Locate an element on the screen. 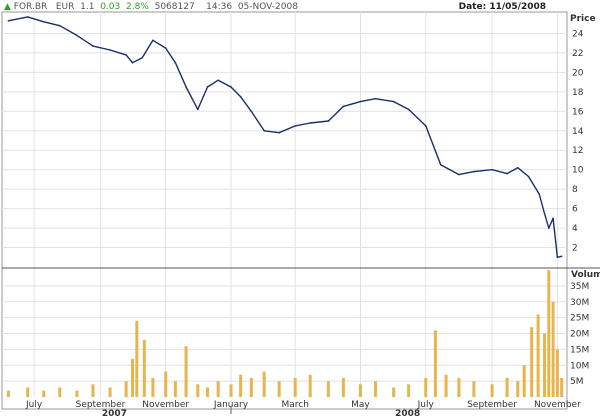 Image resolution: width=600 pixels, height=420 pixels. symbol: FOR.BR is located at coordinates (30, 7).